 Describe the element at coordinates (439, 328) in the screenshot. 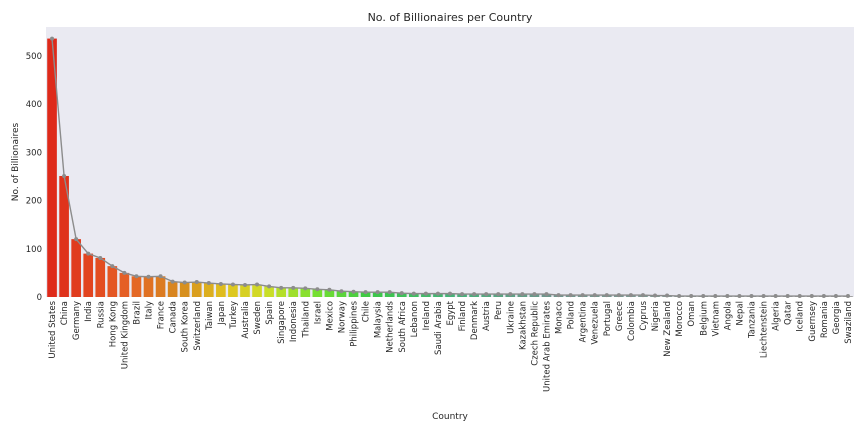

I see `x-tick-label: Saudi Arabia` at that location.